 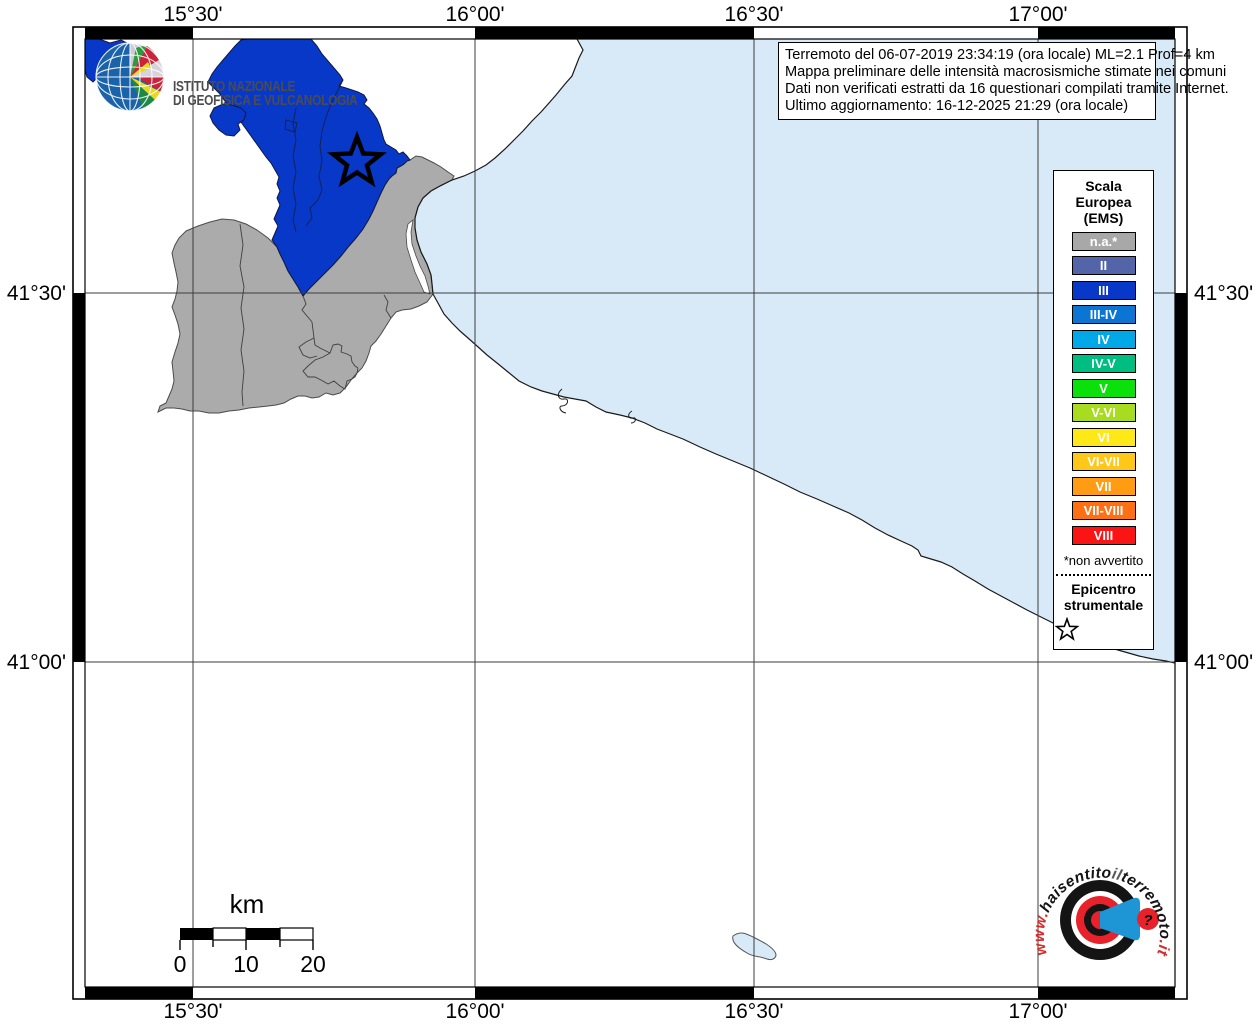 What do you see at coordinates (596, 406) in the screenshot?
I see `river-lines` at bounding box center [596, 406].